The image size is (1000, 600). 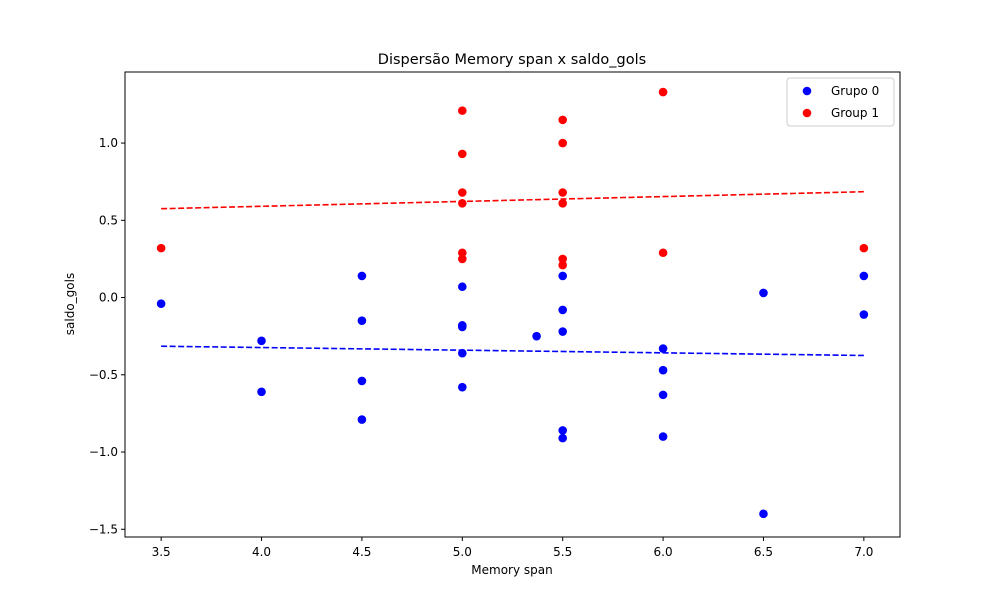 I want to click on y-tick-label: −1.5, so click(x=103, y=529).